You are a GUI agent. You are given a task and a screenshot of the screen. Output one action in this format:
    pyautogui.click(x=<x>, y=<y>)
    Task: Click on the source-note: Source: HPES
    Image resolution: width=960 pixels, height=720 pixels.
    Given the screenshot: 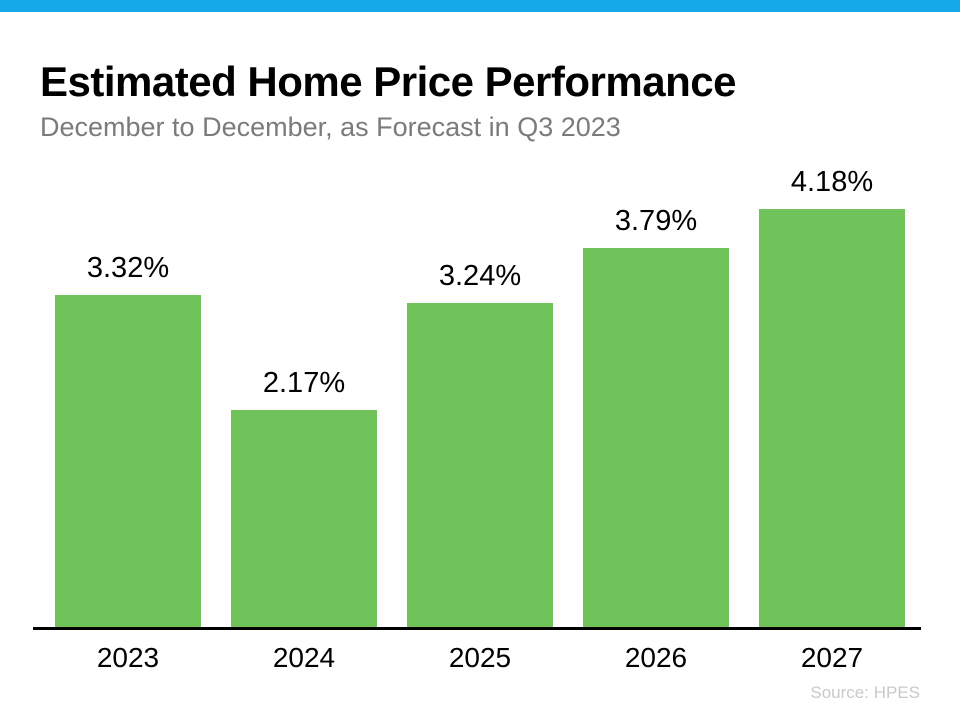 What is the action you would take?
    pyautogui.click(x=865, y=692)
    